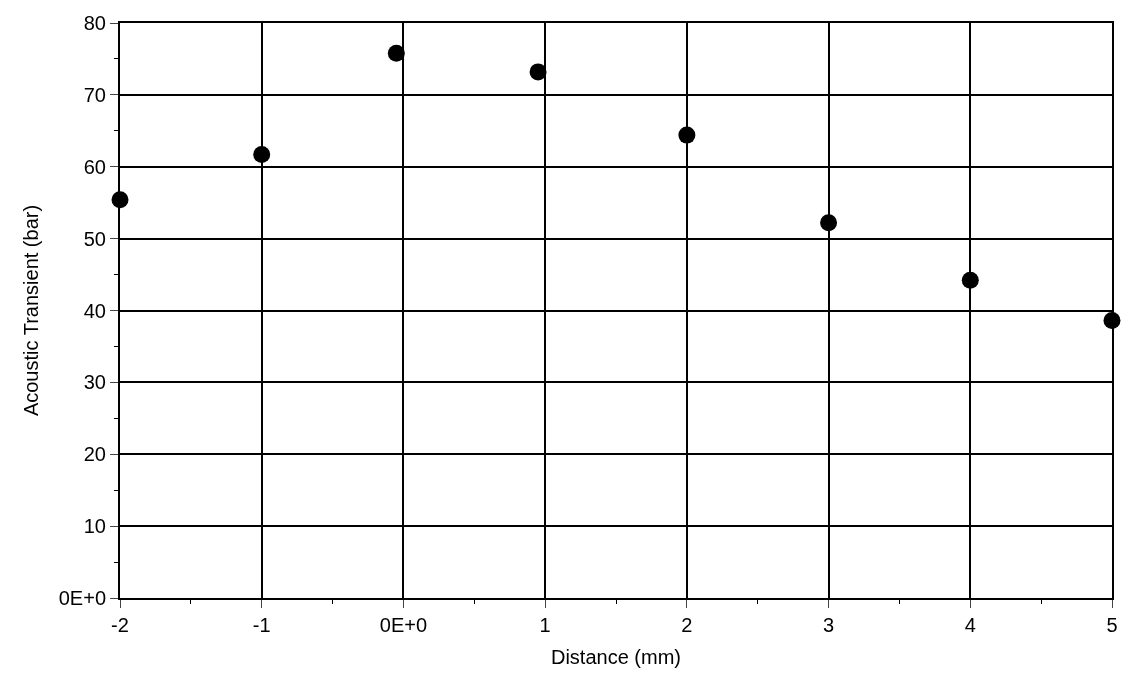 The height and width of the screenshot is (688, 1132). Describe the element at coordinates (94, 238) in the screenshot. I see `y-tick-label: 50` at that location.